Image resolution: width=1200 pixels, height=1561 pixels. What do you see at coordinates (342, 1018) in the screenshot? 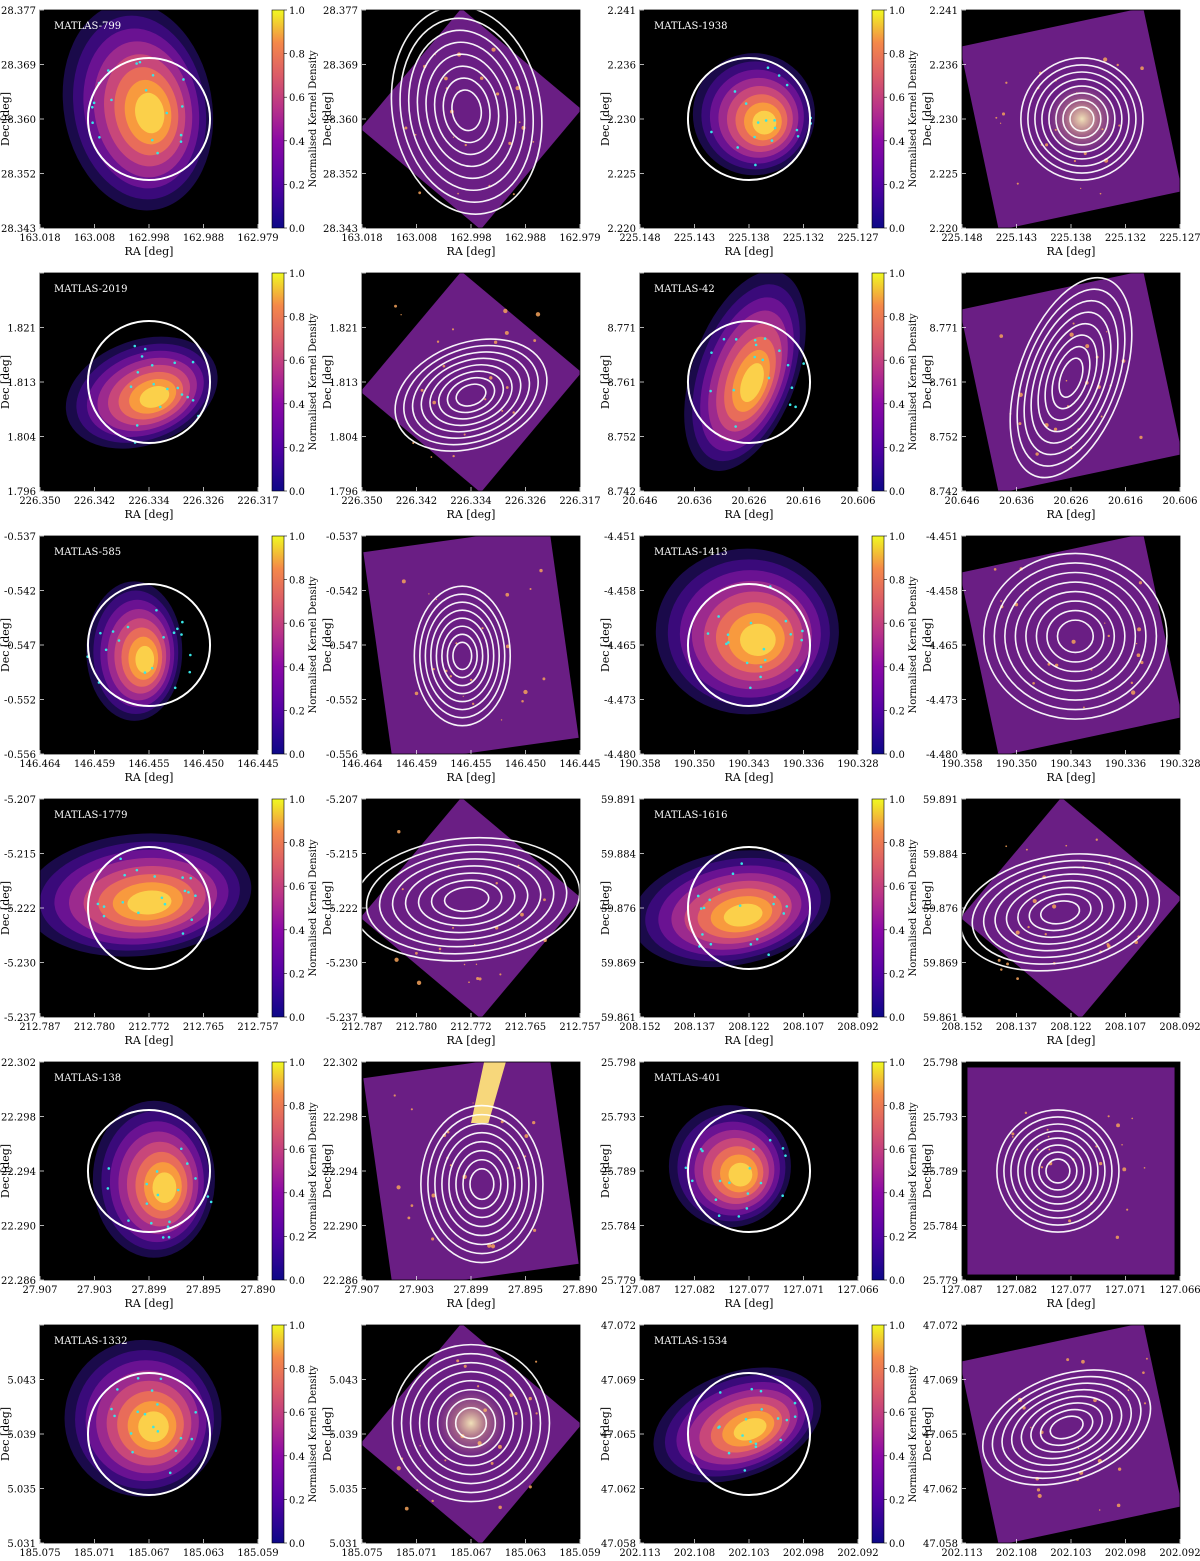
I see `y-tick-label: -5.237` at bounding box center [342, 1018].